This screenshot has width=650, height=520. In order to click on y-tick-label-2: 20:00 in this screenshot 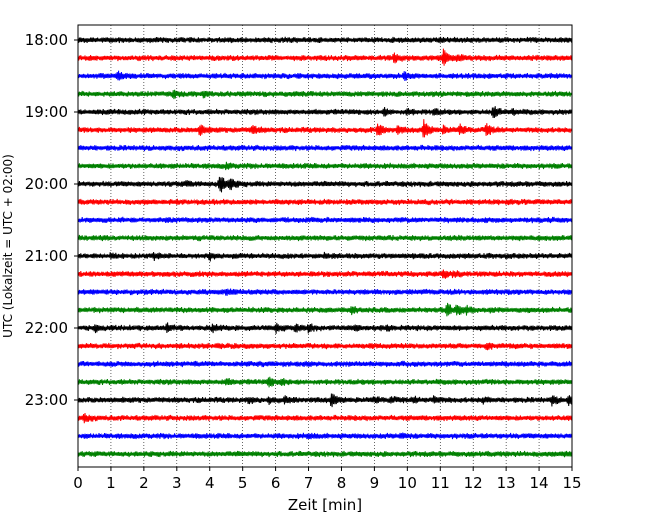, I will do `click(46, 184)`.